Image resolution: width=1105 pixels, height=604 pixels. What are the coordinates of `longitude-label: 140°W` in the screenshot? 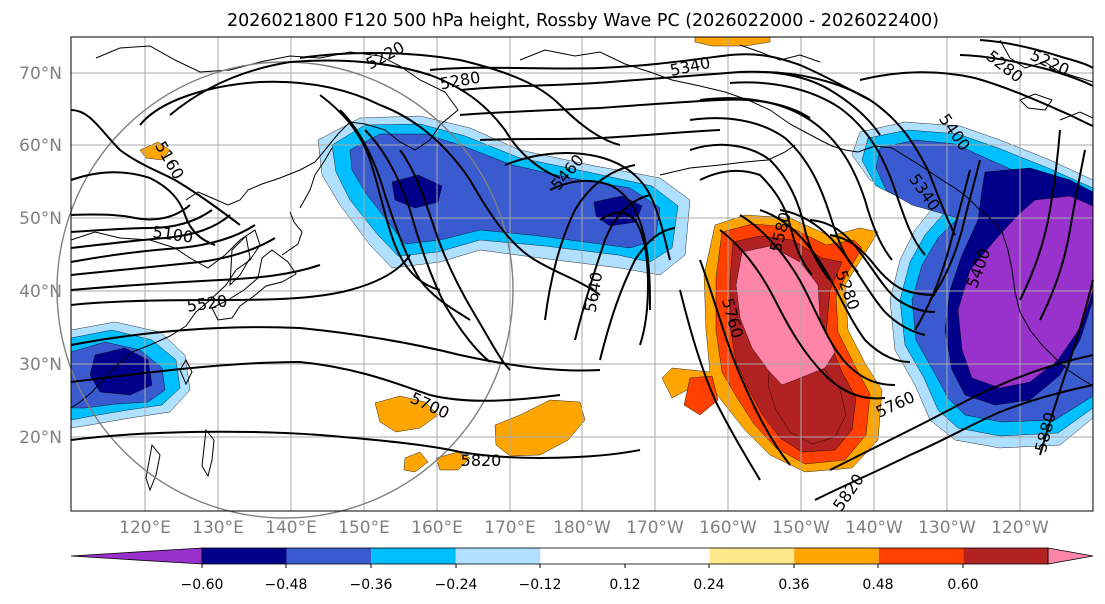 It's located at (874, 528).